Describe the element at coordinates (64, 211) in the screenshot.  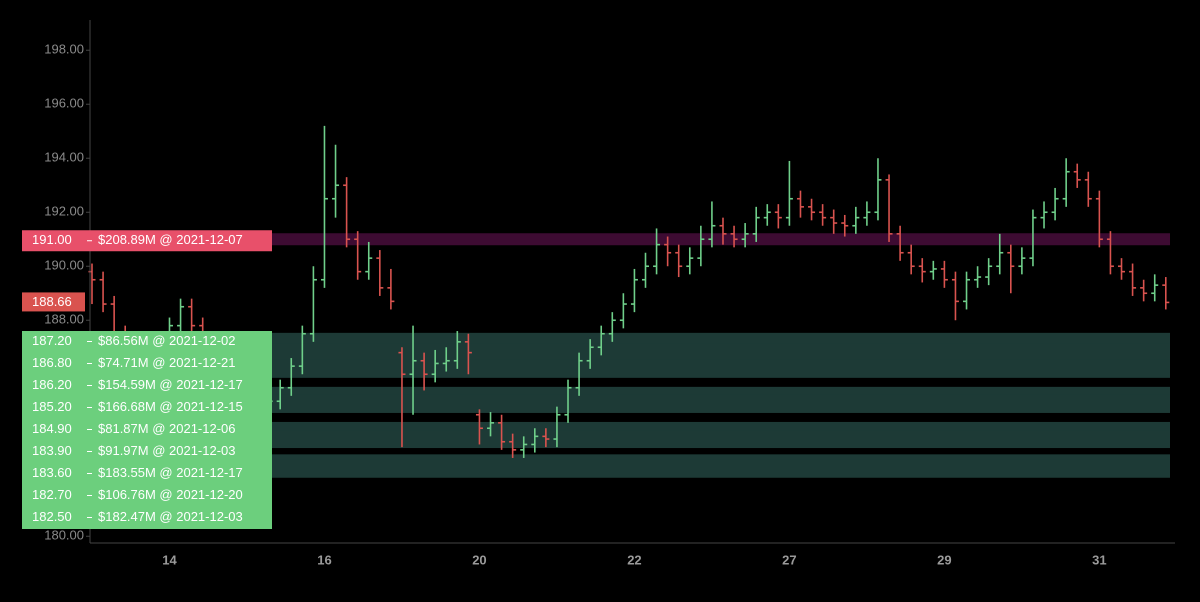
I see `y-tick-label: 192.00` at that location.